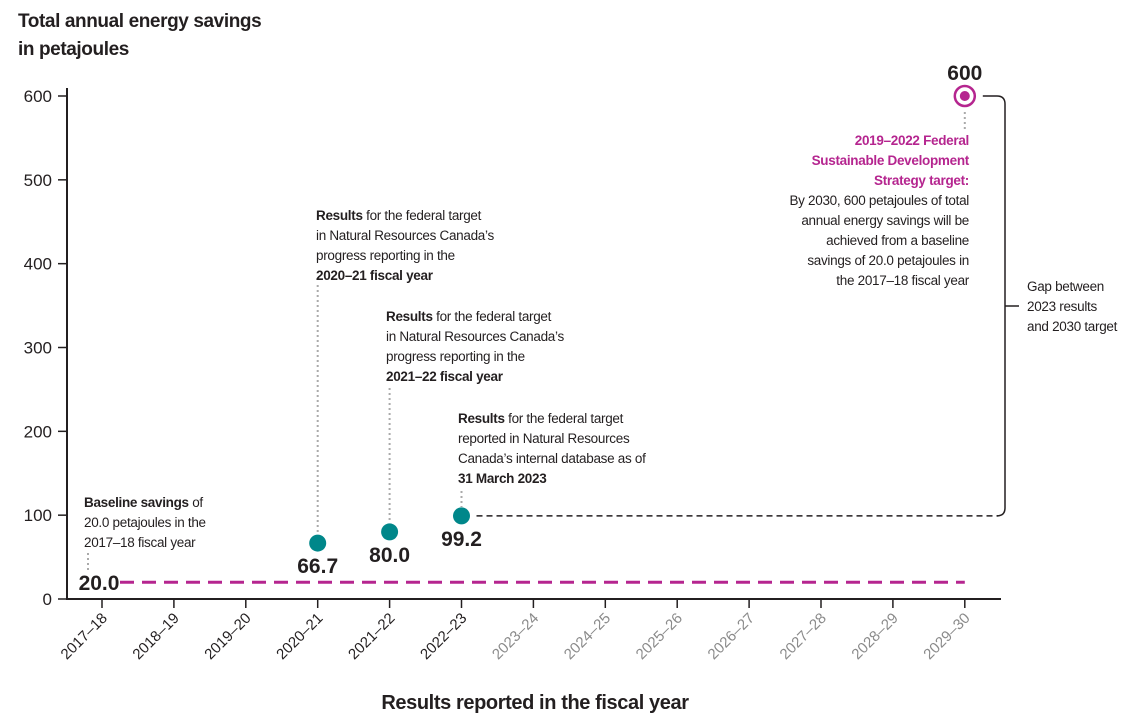 Image resolution: width=1140 pixels, height=725 pixels. I want to click on x-tick-label: 2028–29, so click(874, 636).